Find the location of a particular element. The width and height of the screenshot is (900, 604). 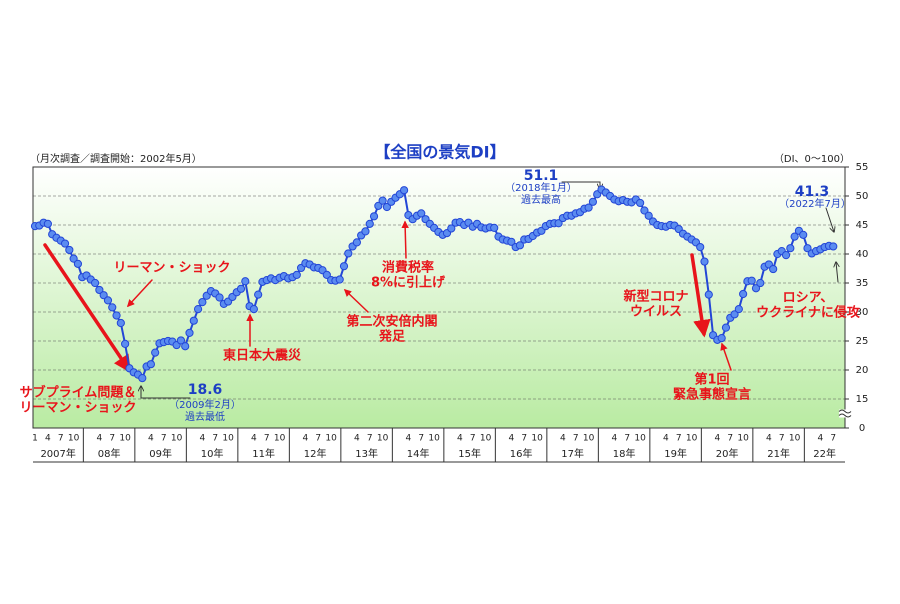

y-tick-label: 50 is located at coordinates (862, 196).